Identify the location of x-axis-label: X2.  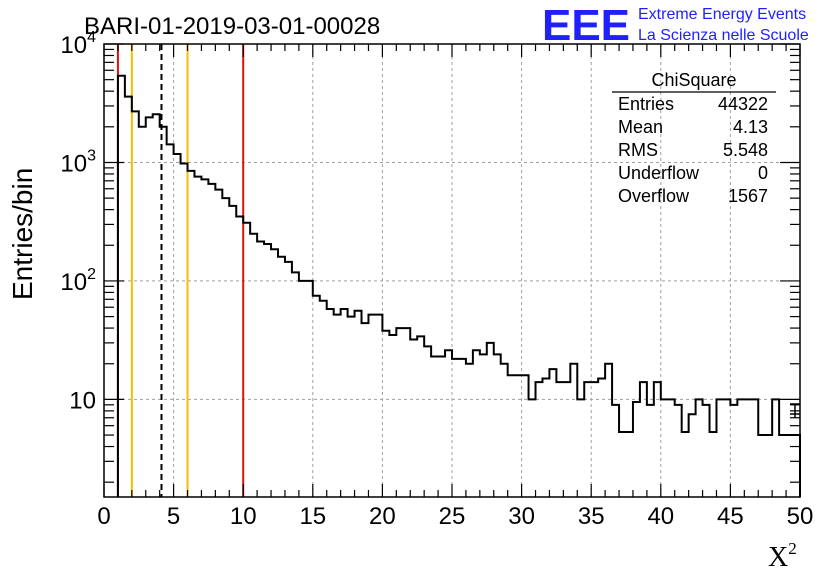
(782, 555).